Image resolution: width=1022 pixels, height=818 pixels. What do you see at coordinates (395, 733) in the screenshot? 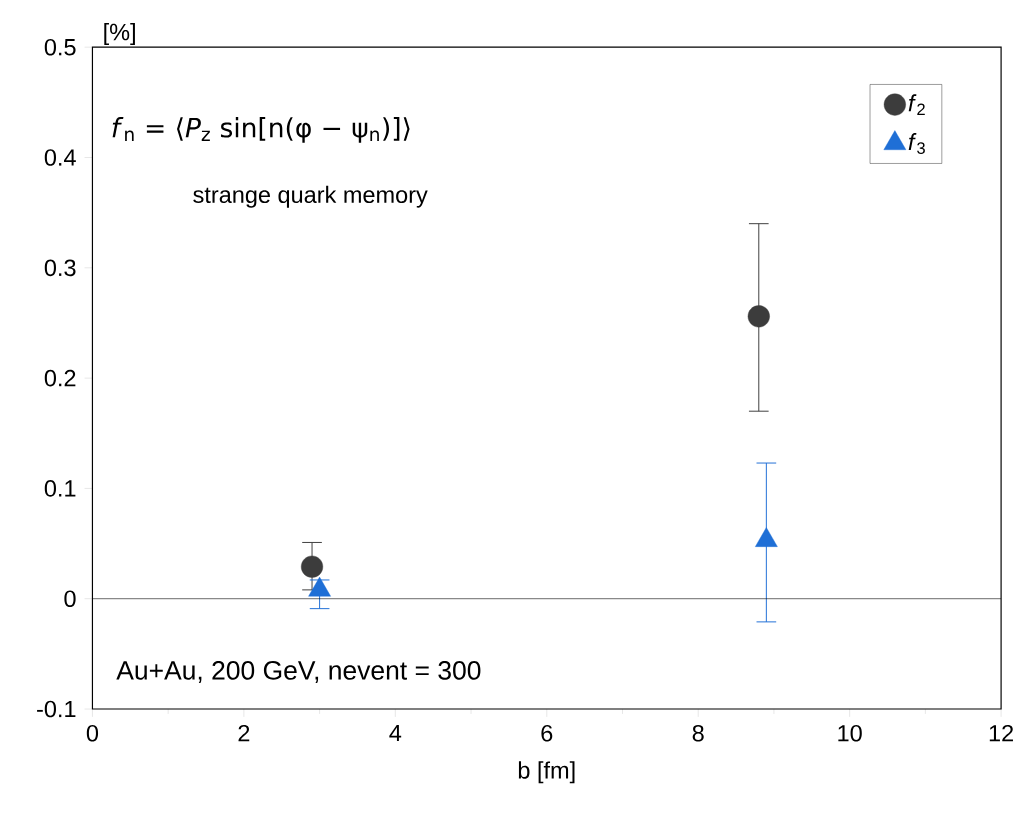
I see `x-tick-label: 4` at bounding box center [395, 733].